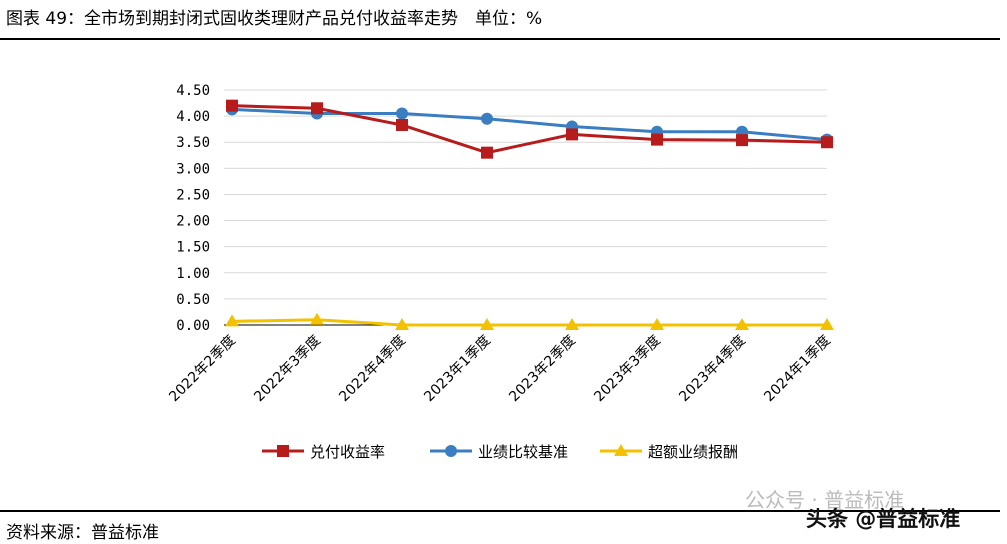  I want to click on legend-label: 兑付收益率, so click(347, 452).